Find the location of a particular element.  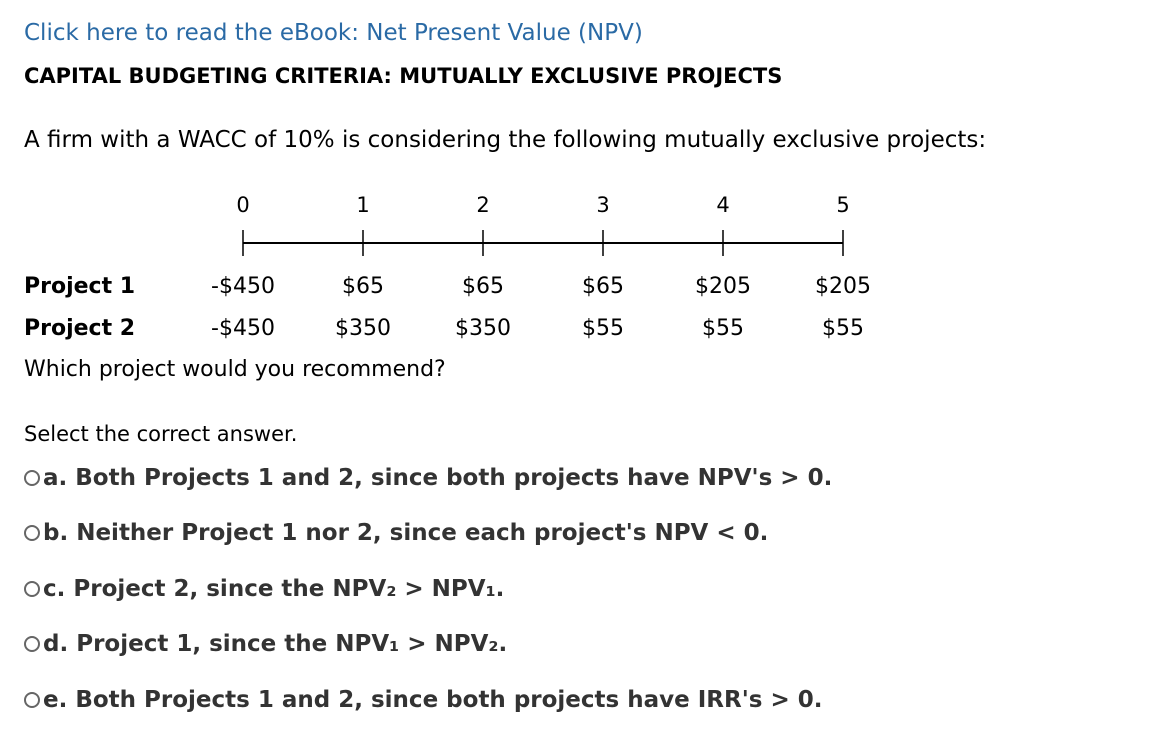

project-2-cf-3: $55 is located at coordinates (603, 328).